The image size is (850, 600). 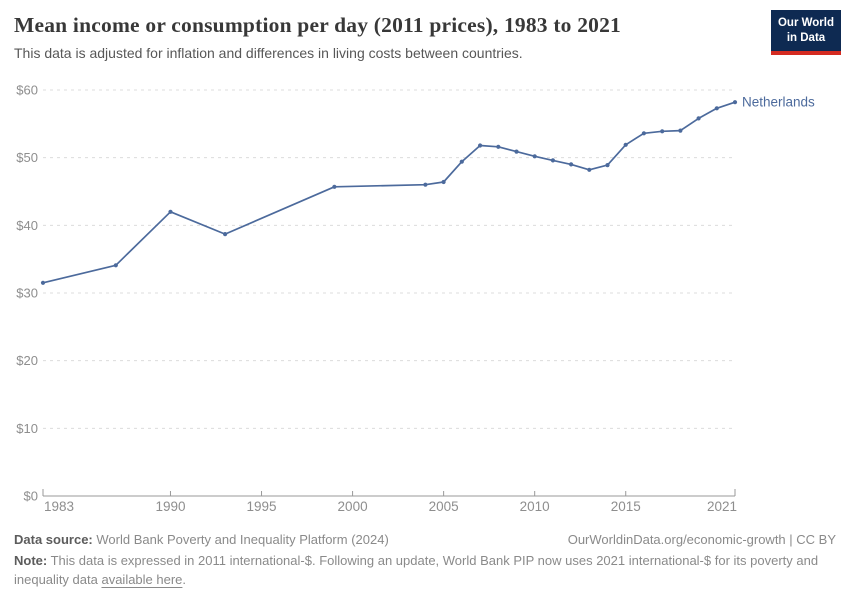 I want to click on x-tick-label: 2005, so click(x=444, y=506).